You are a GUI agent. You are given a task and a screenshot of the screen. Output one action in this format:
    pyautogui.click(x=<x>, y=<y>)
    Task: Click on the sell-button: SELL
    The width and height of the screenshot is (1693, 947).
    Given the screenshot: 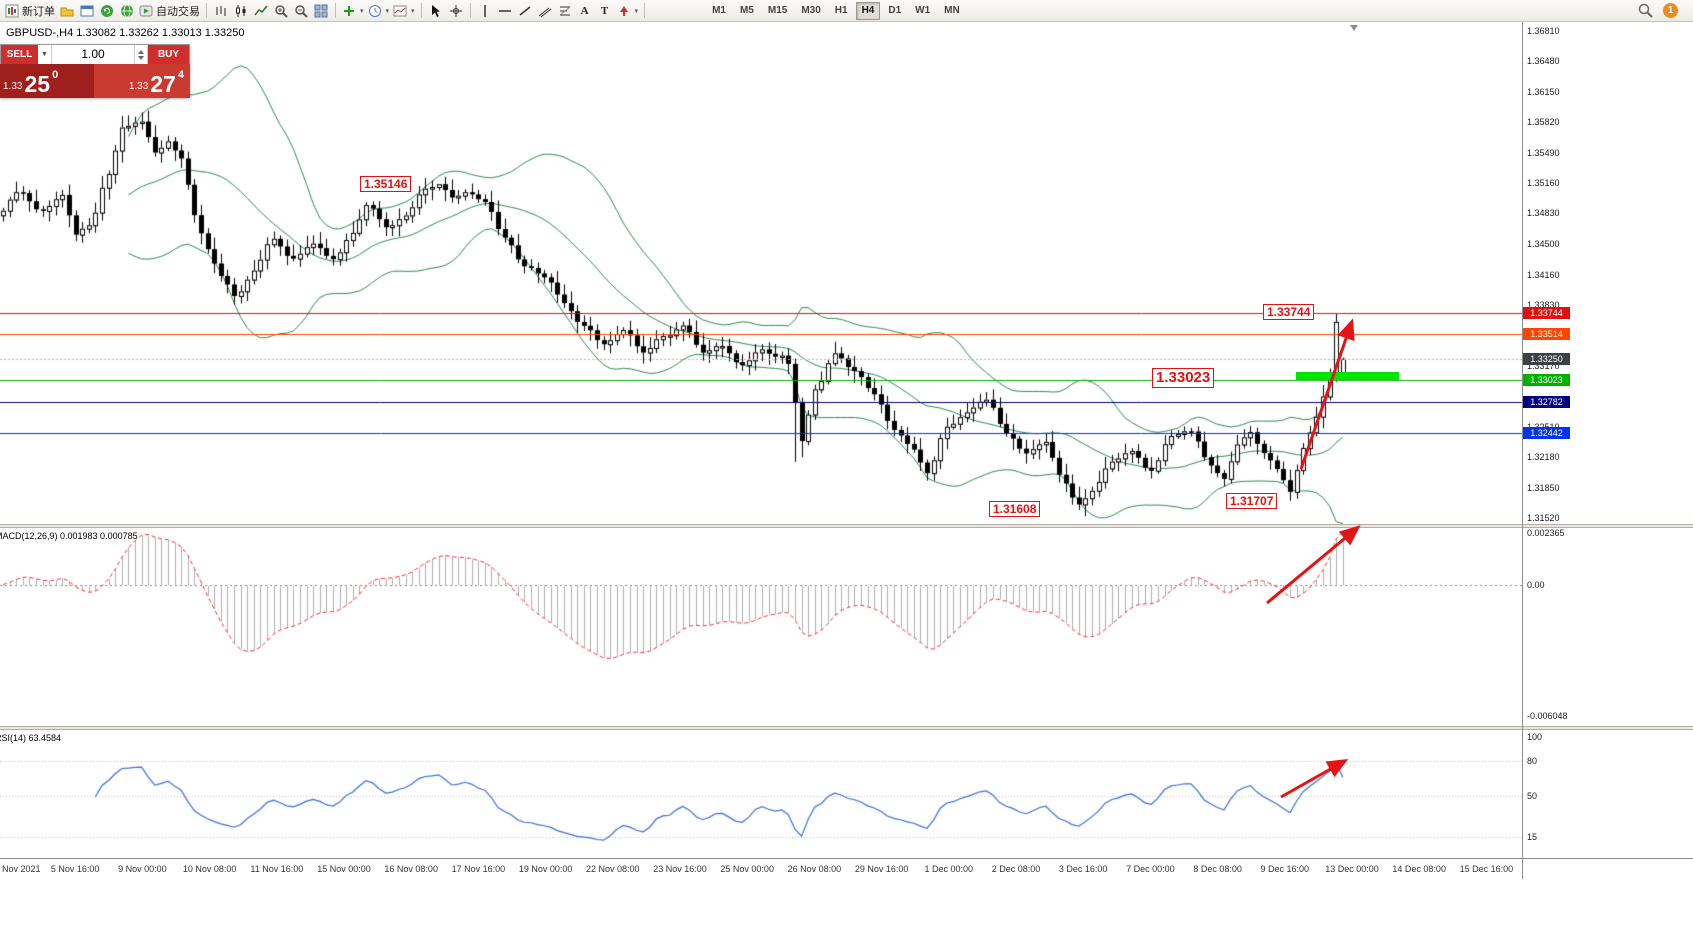 What is the action you would take?
    pyautogui.click(x=19, y=54)
    